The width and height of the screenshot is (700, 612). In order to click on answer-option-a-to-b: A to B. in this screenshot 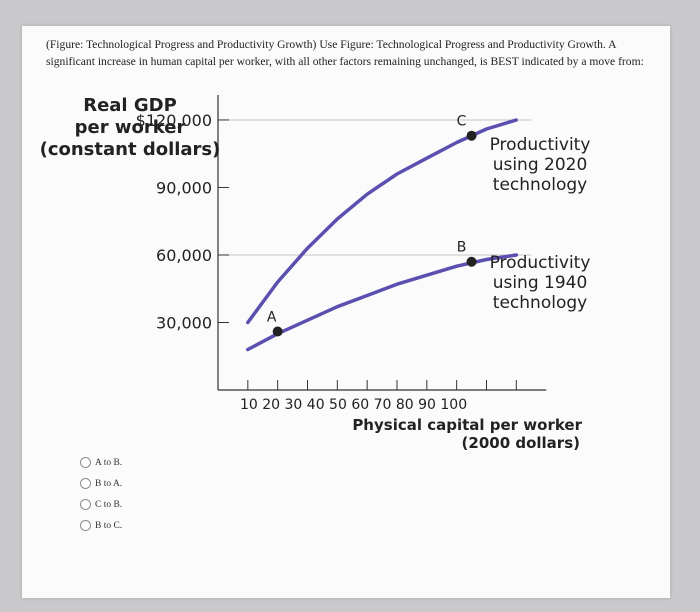, I will do `click(101, 462)`.